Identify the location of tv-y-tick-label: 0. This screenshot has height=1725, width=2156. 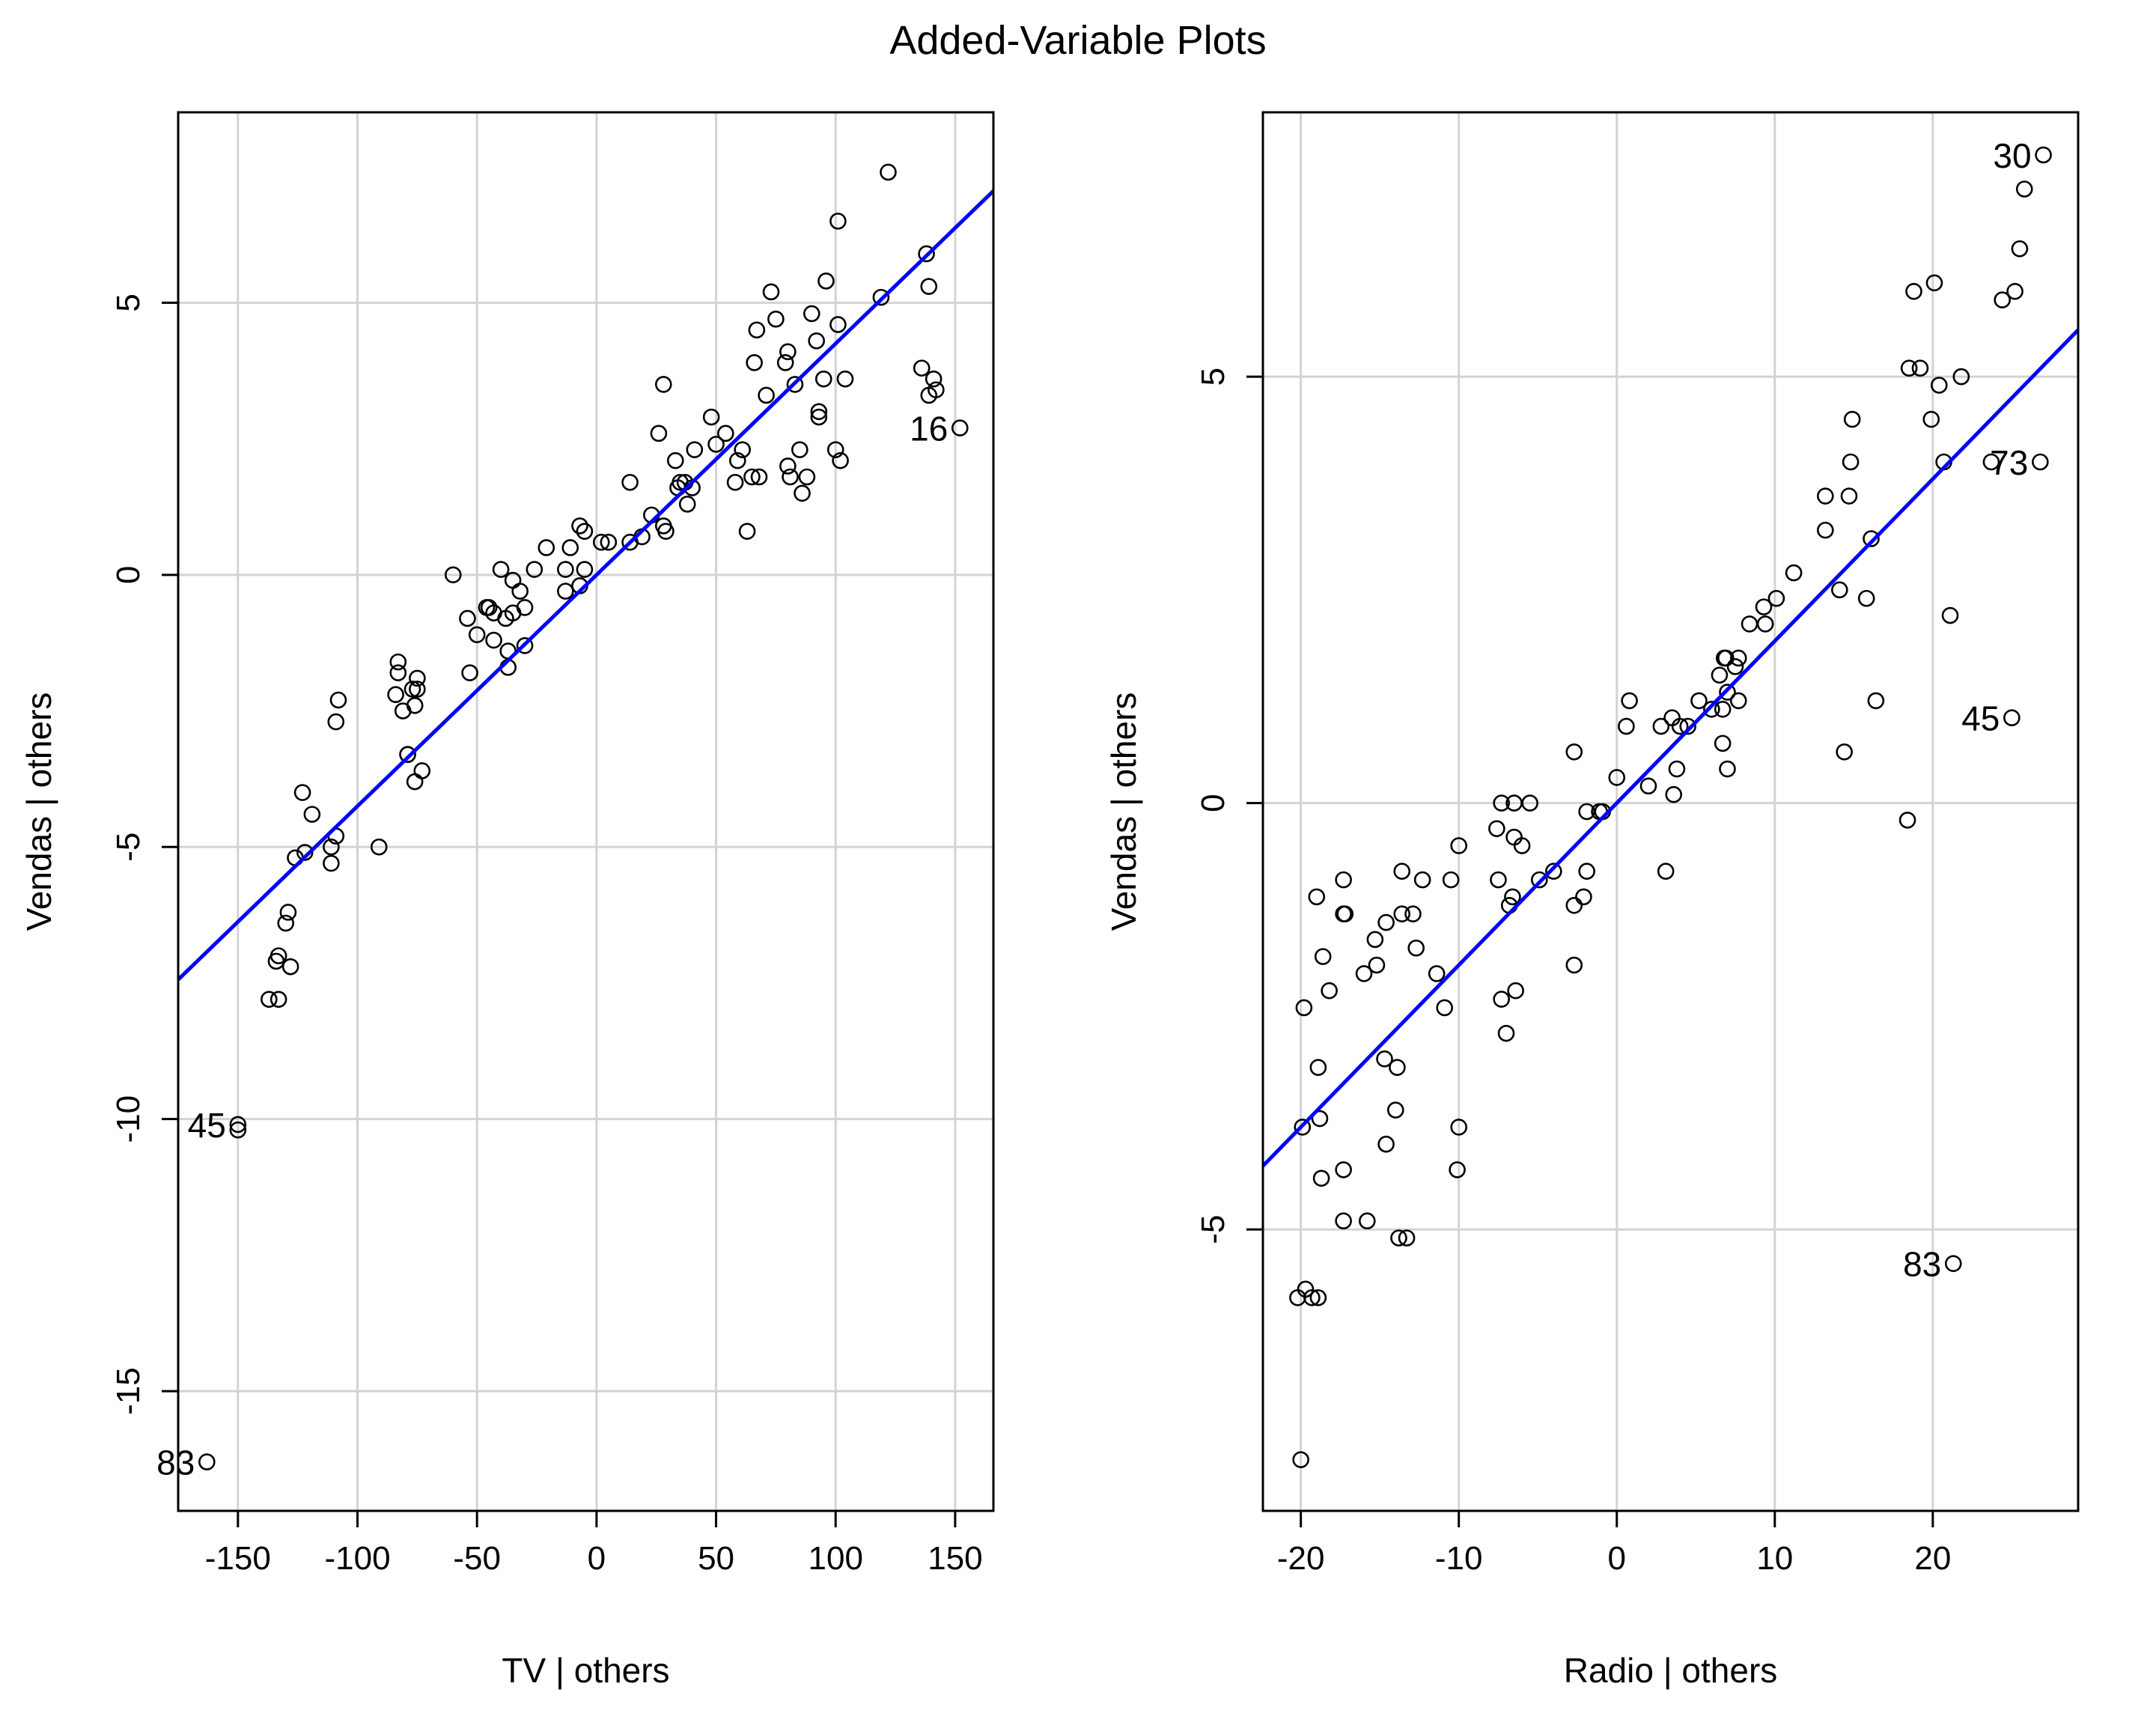
(128, 575).